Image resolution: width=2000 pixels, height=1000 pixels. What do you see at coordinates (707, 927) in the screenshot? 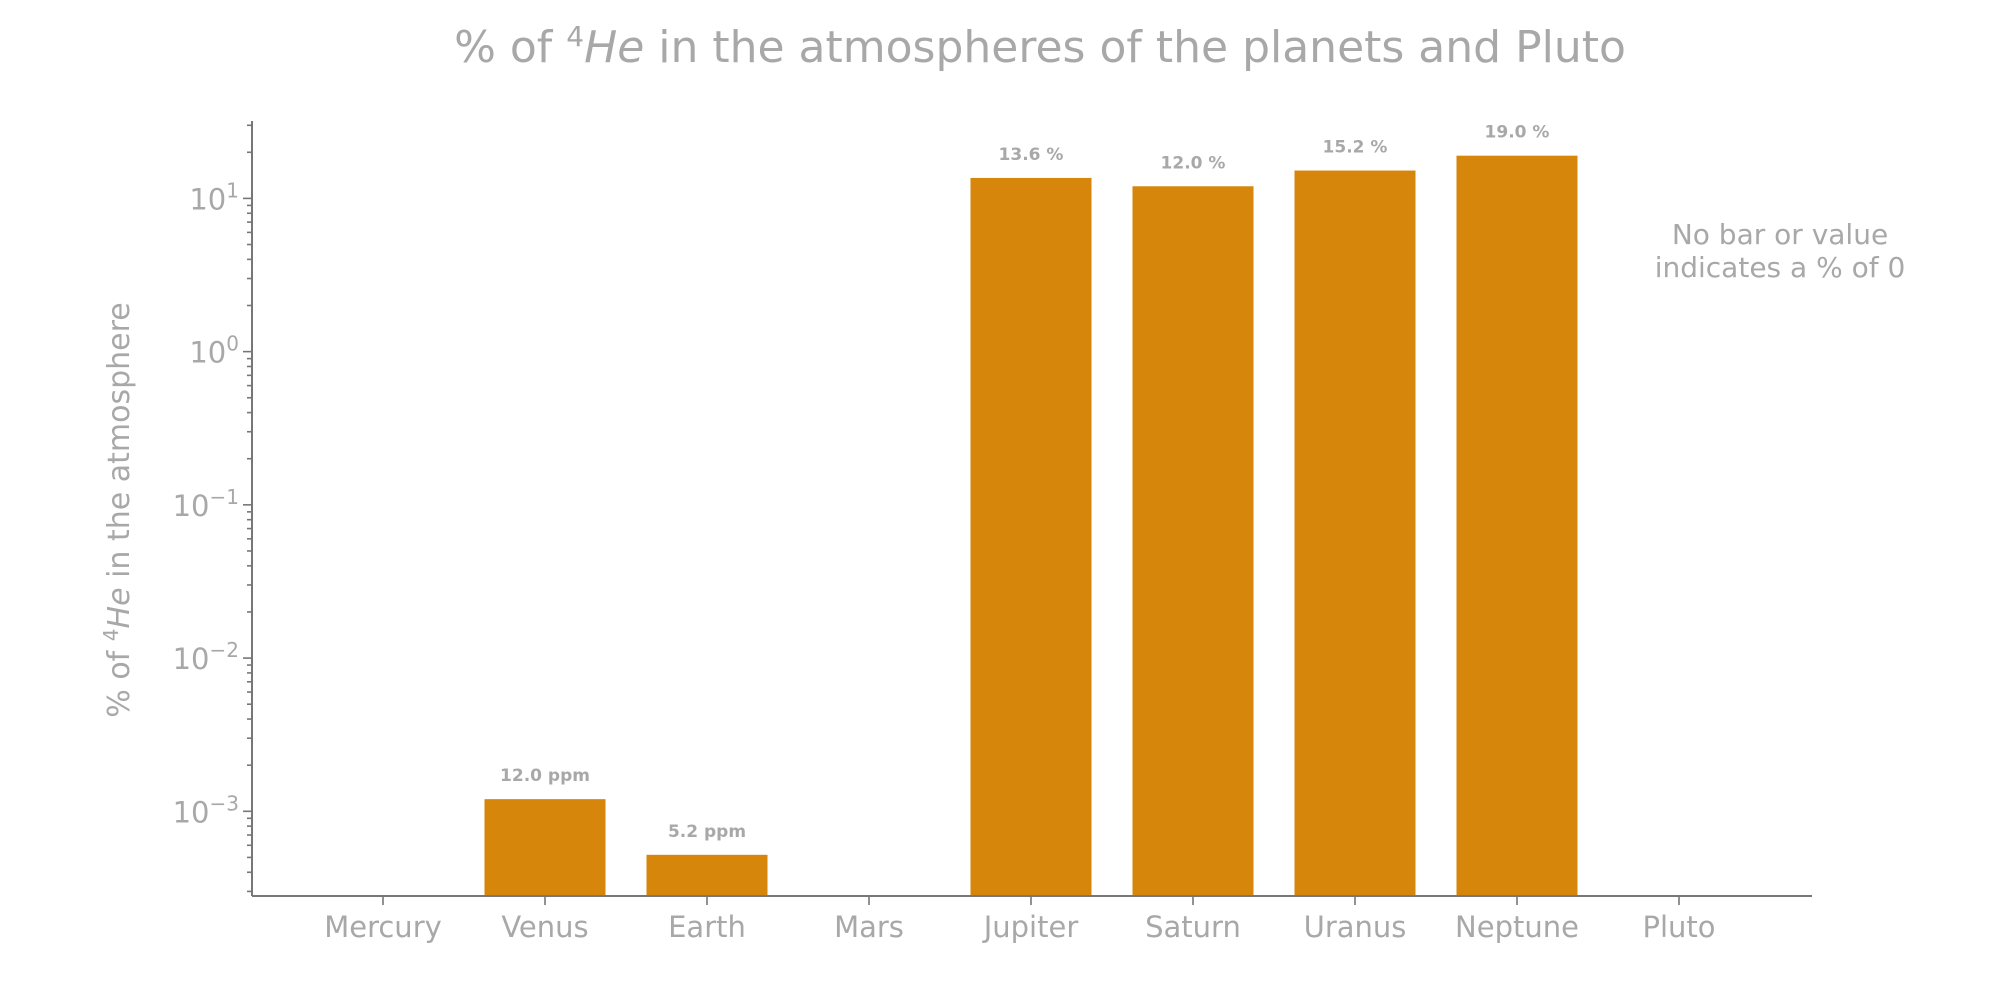
I see `x-tick-label-earth: Earth` at bounding box center [707, 927].